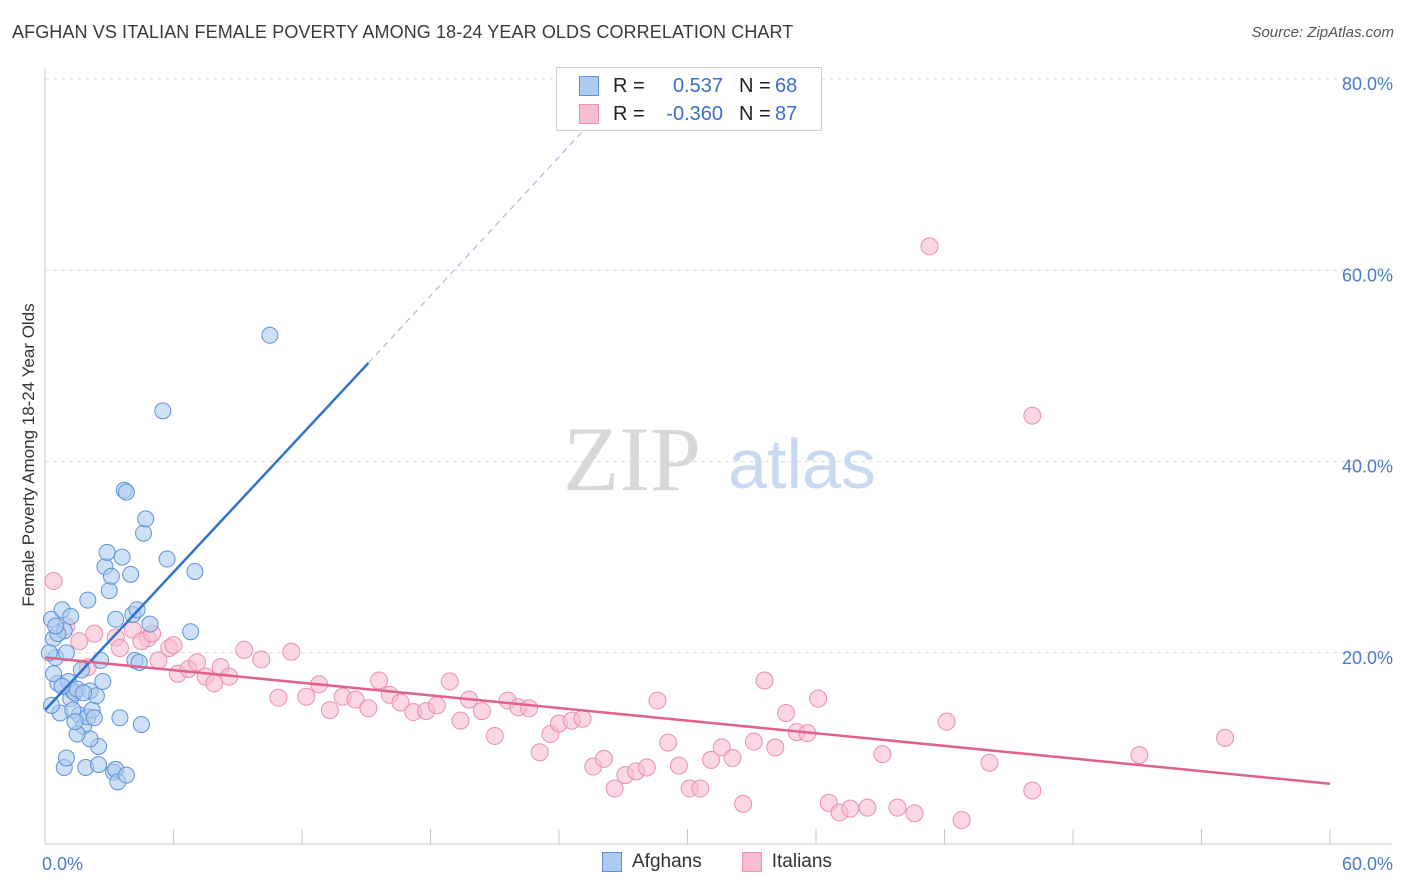  I want to click on italians-legend-label: Italians, so click(801, 861).